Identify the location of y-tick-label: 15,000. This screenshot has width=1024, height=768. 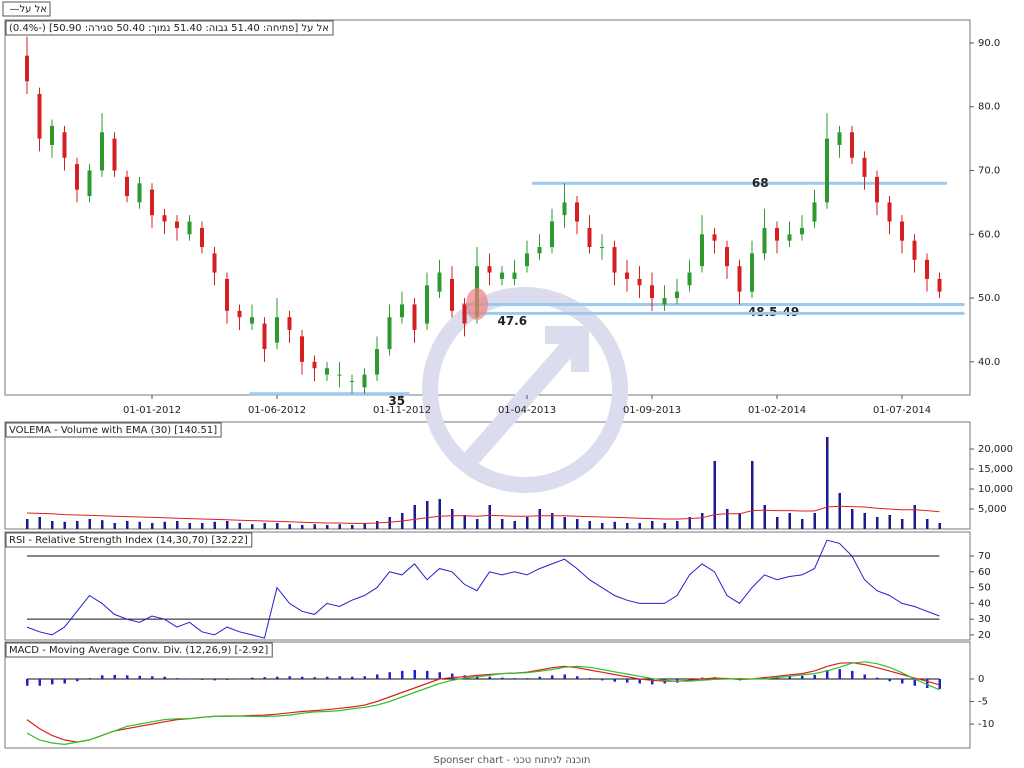
(995, 469).